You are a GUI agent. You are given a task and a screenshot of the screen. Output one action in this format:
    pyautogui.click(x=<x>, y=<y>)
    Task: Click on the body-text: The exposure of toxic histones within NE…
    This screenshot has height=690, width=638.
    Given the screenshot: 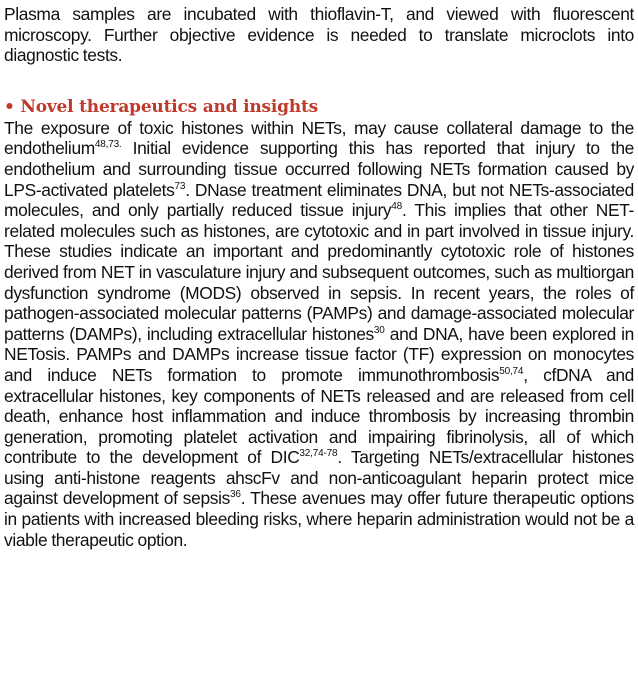 What is the action you would take?
    pyautogui.click(x=319, y=138)
    